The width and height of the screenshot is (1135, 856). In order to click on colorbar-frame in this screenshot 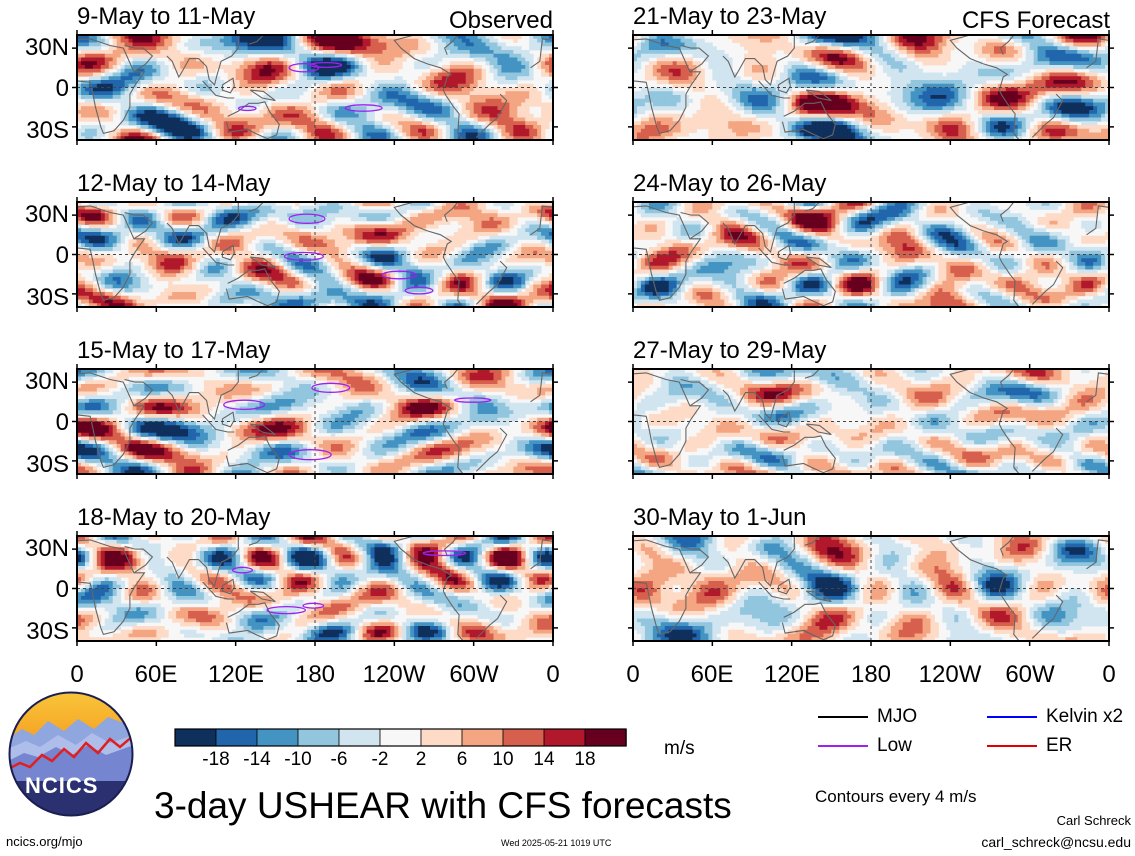, I will do `click(400, 737)`.